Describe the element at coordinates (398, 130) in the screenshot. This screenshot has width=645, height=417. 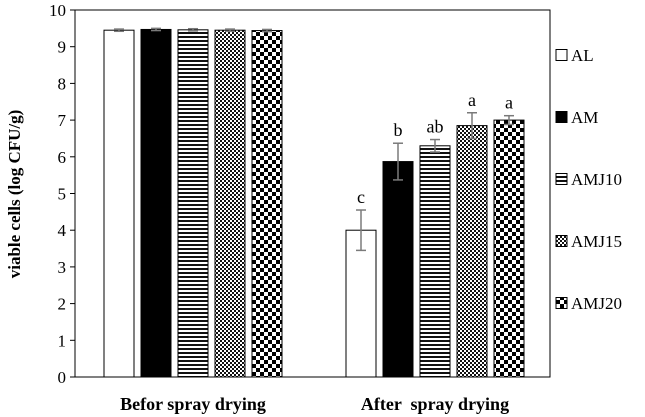
I see `significance-label: b` at that location.